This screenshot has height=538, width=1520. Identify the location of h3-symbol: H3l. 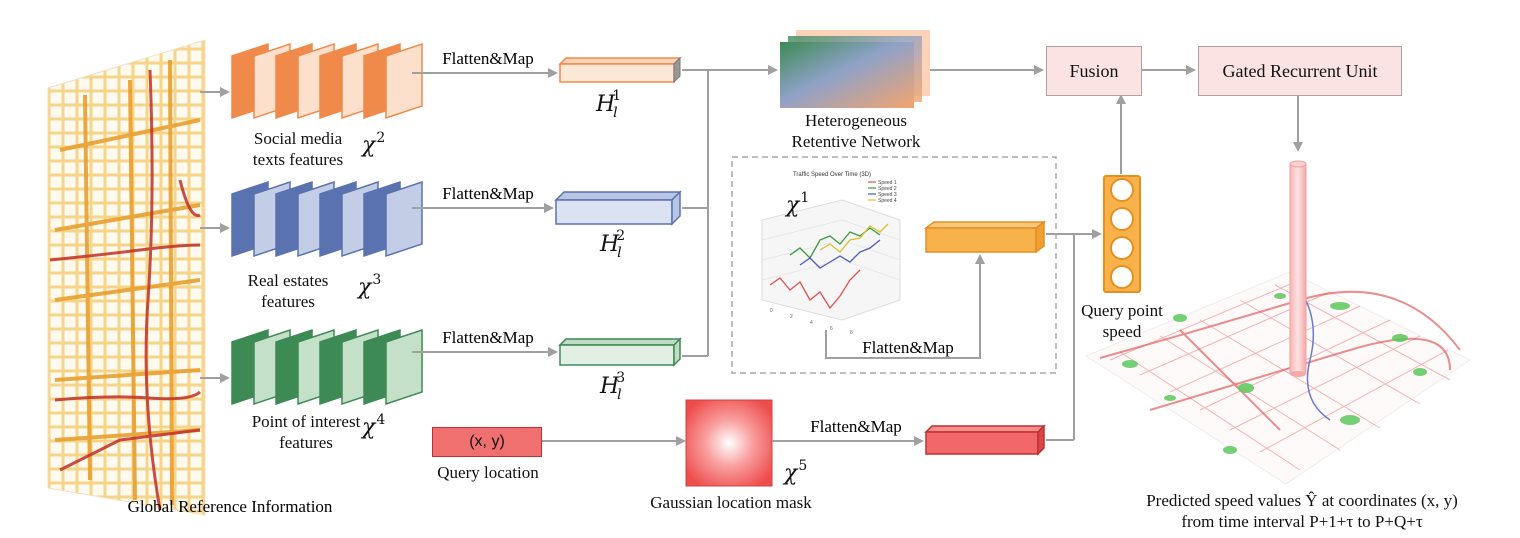
(613, 386).